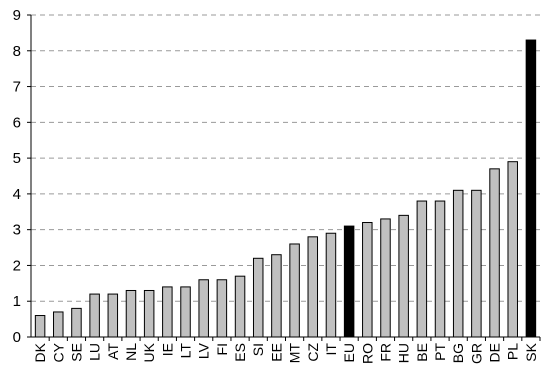 The width and height of the screenshot is (542, 378). What do you see at coordinates (458, 353) in the screenshot?
I see `x-tick-label: BG` at bounding box center [458, 353].